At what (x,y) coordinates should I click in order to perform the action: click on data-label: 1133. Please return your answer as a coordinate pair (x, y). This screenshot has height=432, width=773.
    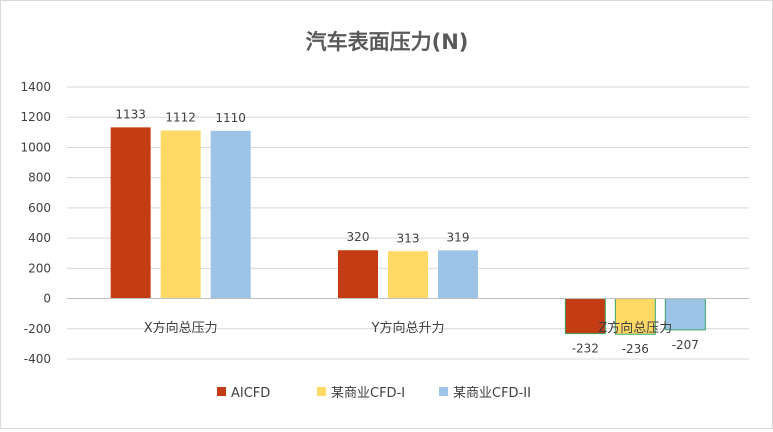
    Looking at the image, I should click on (130, 114).